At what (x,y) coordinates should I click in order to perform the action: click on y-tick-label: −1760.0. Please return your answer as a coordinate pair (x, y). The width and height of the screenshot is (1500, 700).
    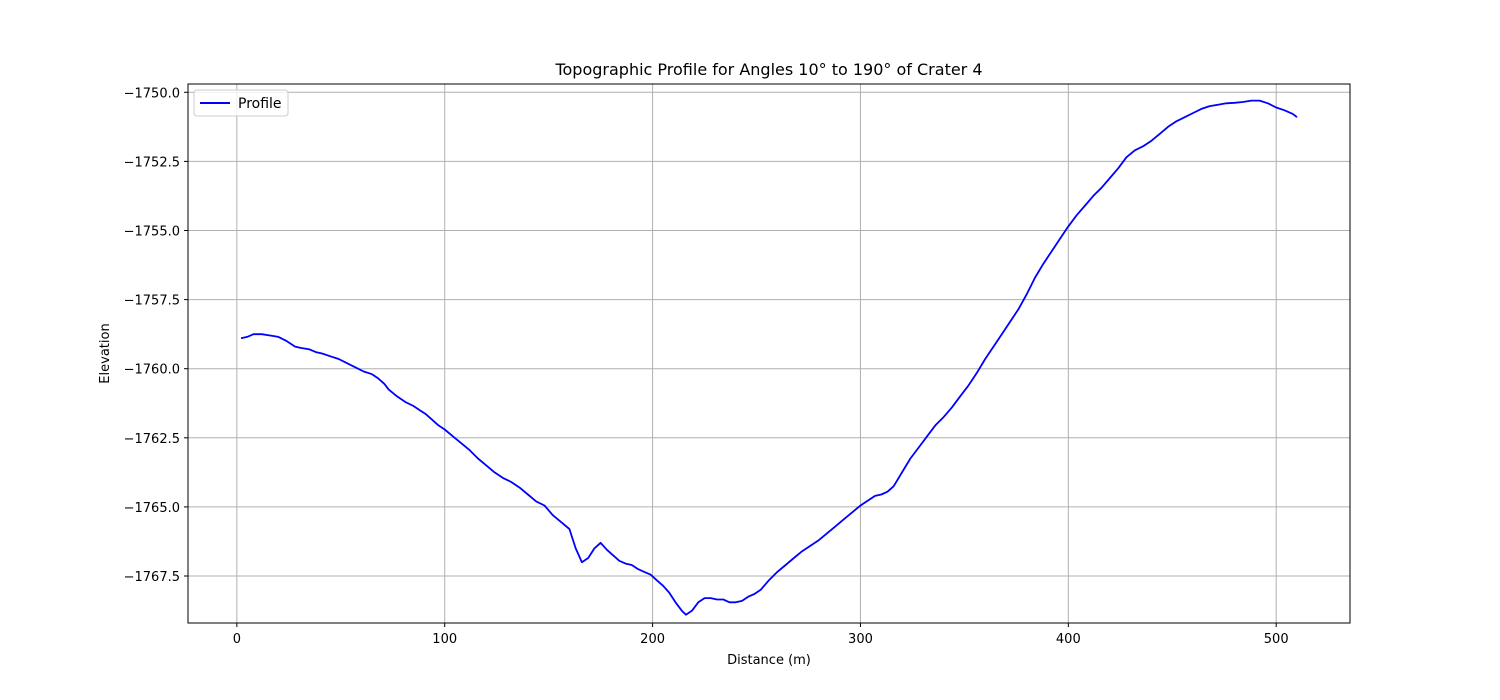
    Looking at the image, I should click on (152, 370).